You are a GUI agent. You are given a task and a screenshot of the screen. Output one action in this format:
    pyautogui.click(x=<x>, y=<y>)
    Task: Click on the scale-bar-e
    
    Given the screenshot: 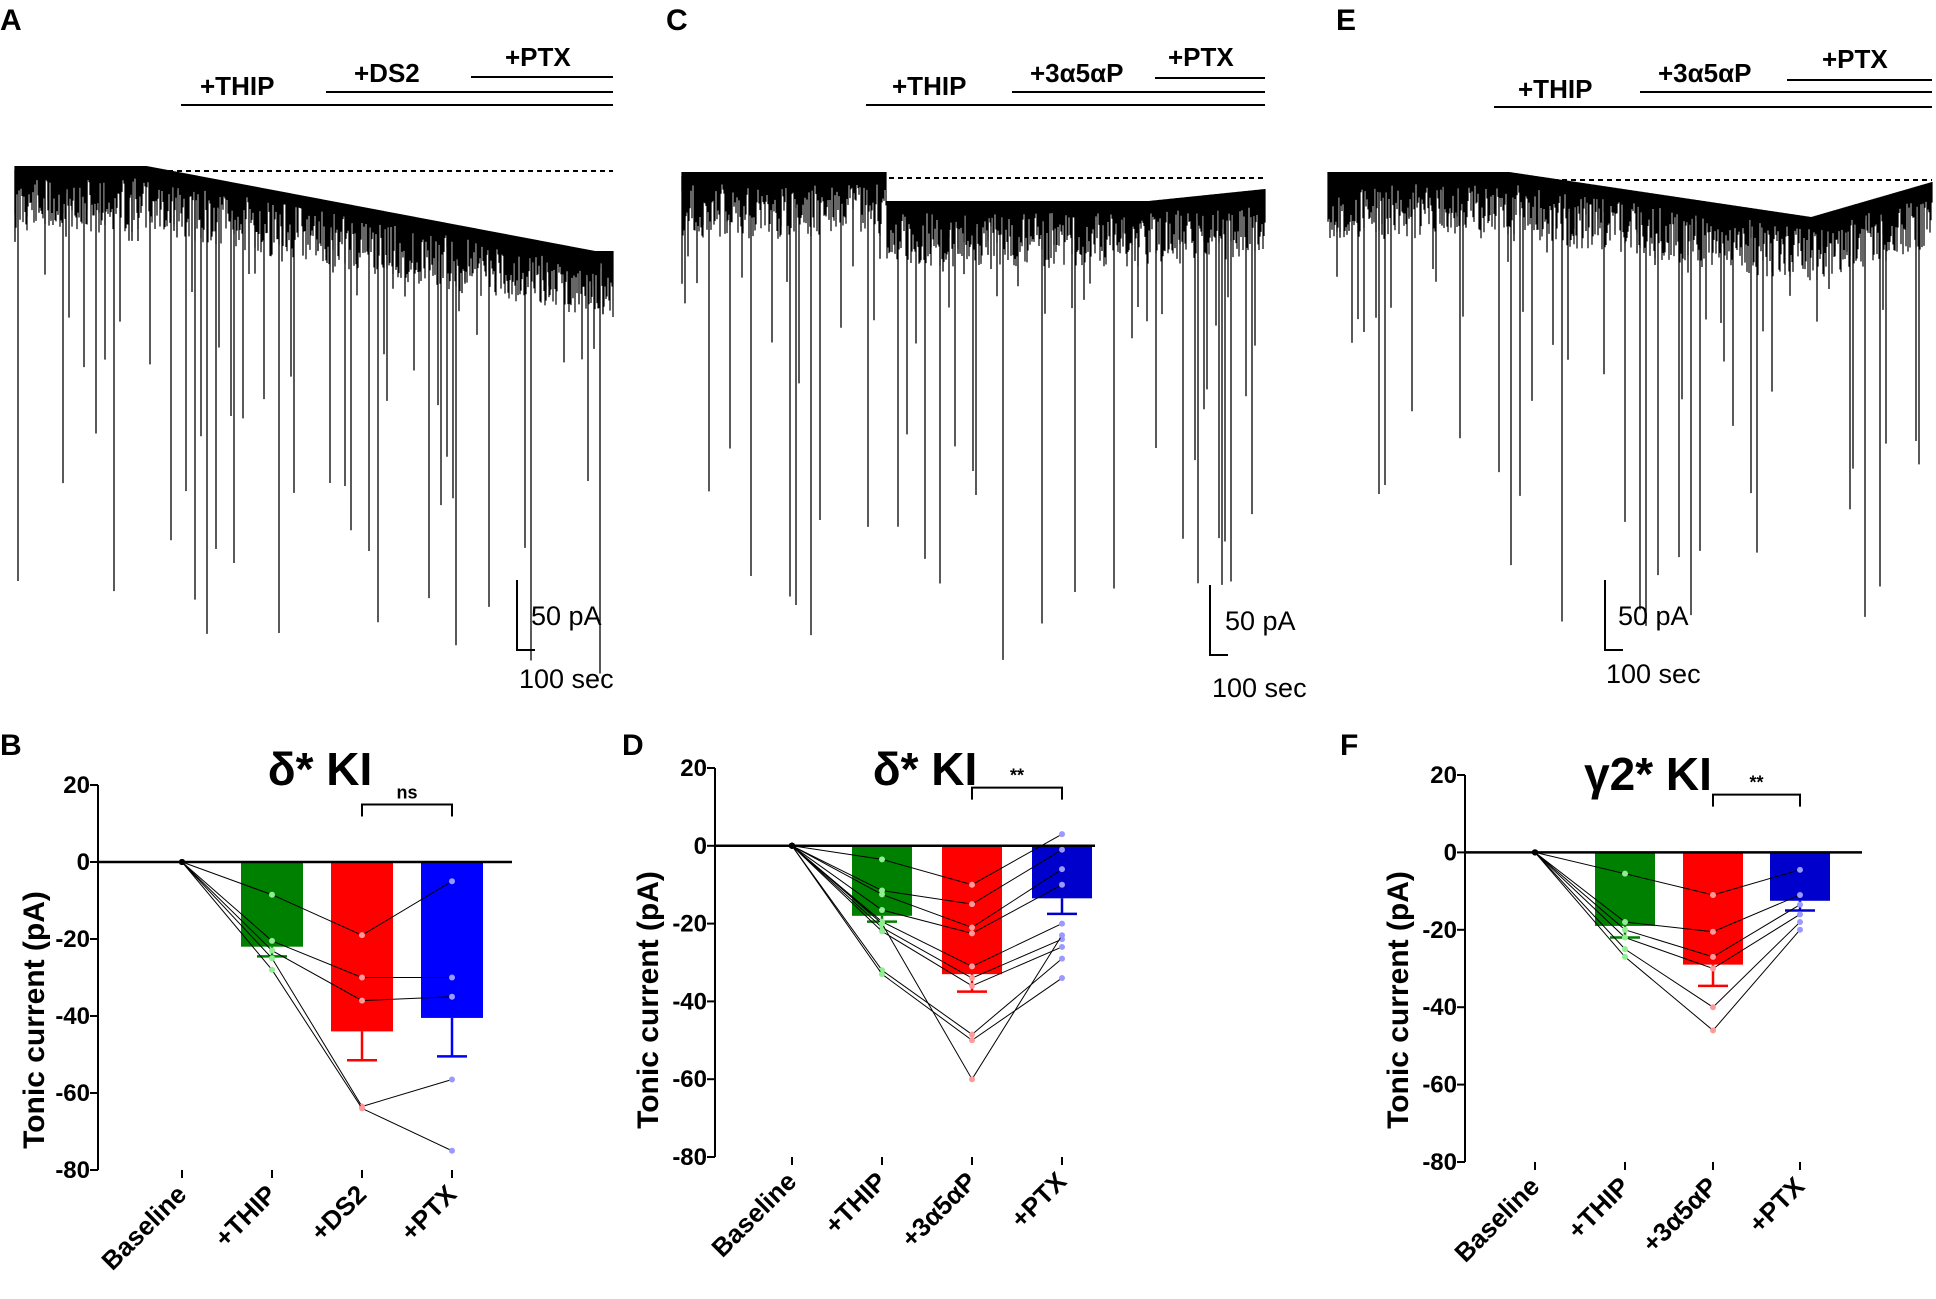 What is the action you would take?
    pyautogui.click(x=1613, y=615)
    